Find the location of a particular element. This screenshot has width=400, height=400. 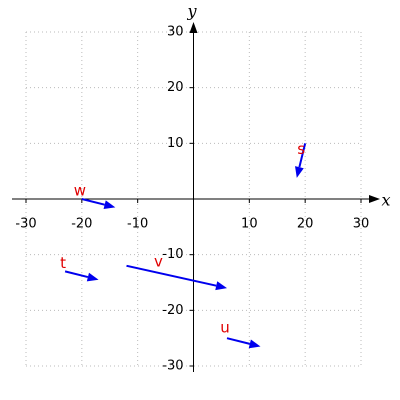

y-tick-label: -30 is located at coordinates (172, 366).